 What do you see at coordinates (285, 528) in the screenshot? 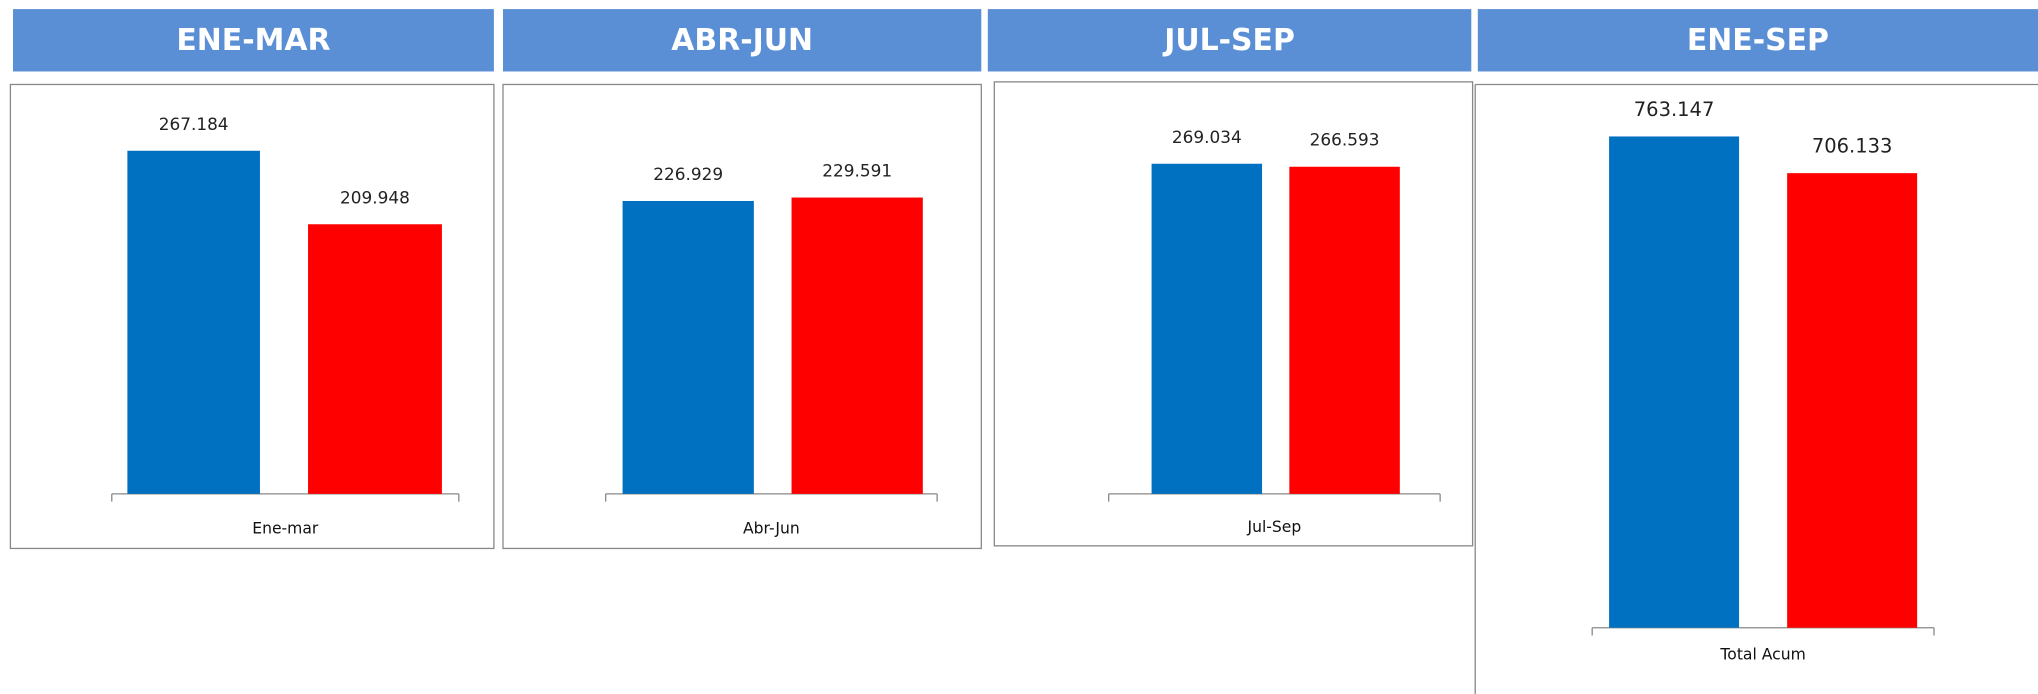
I see `category-label: Ene-mar` at bounding box center [285, 528].